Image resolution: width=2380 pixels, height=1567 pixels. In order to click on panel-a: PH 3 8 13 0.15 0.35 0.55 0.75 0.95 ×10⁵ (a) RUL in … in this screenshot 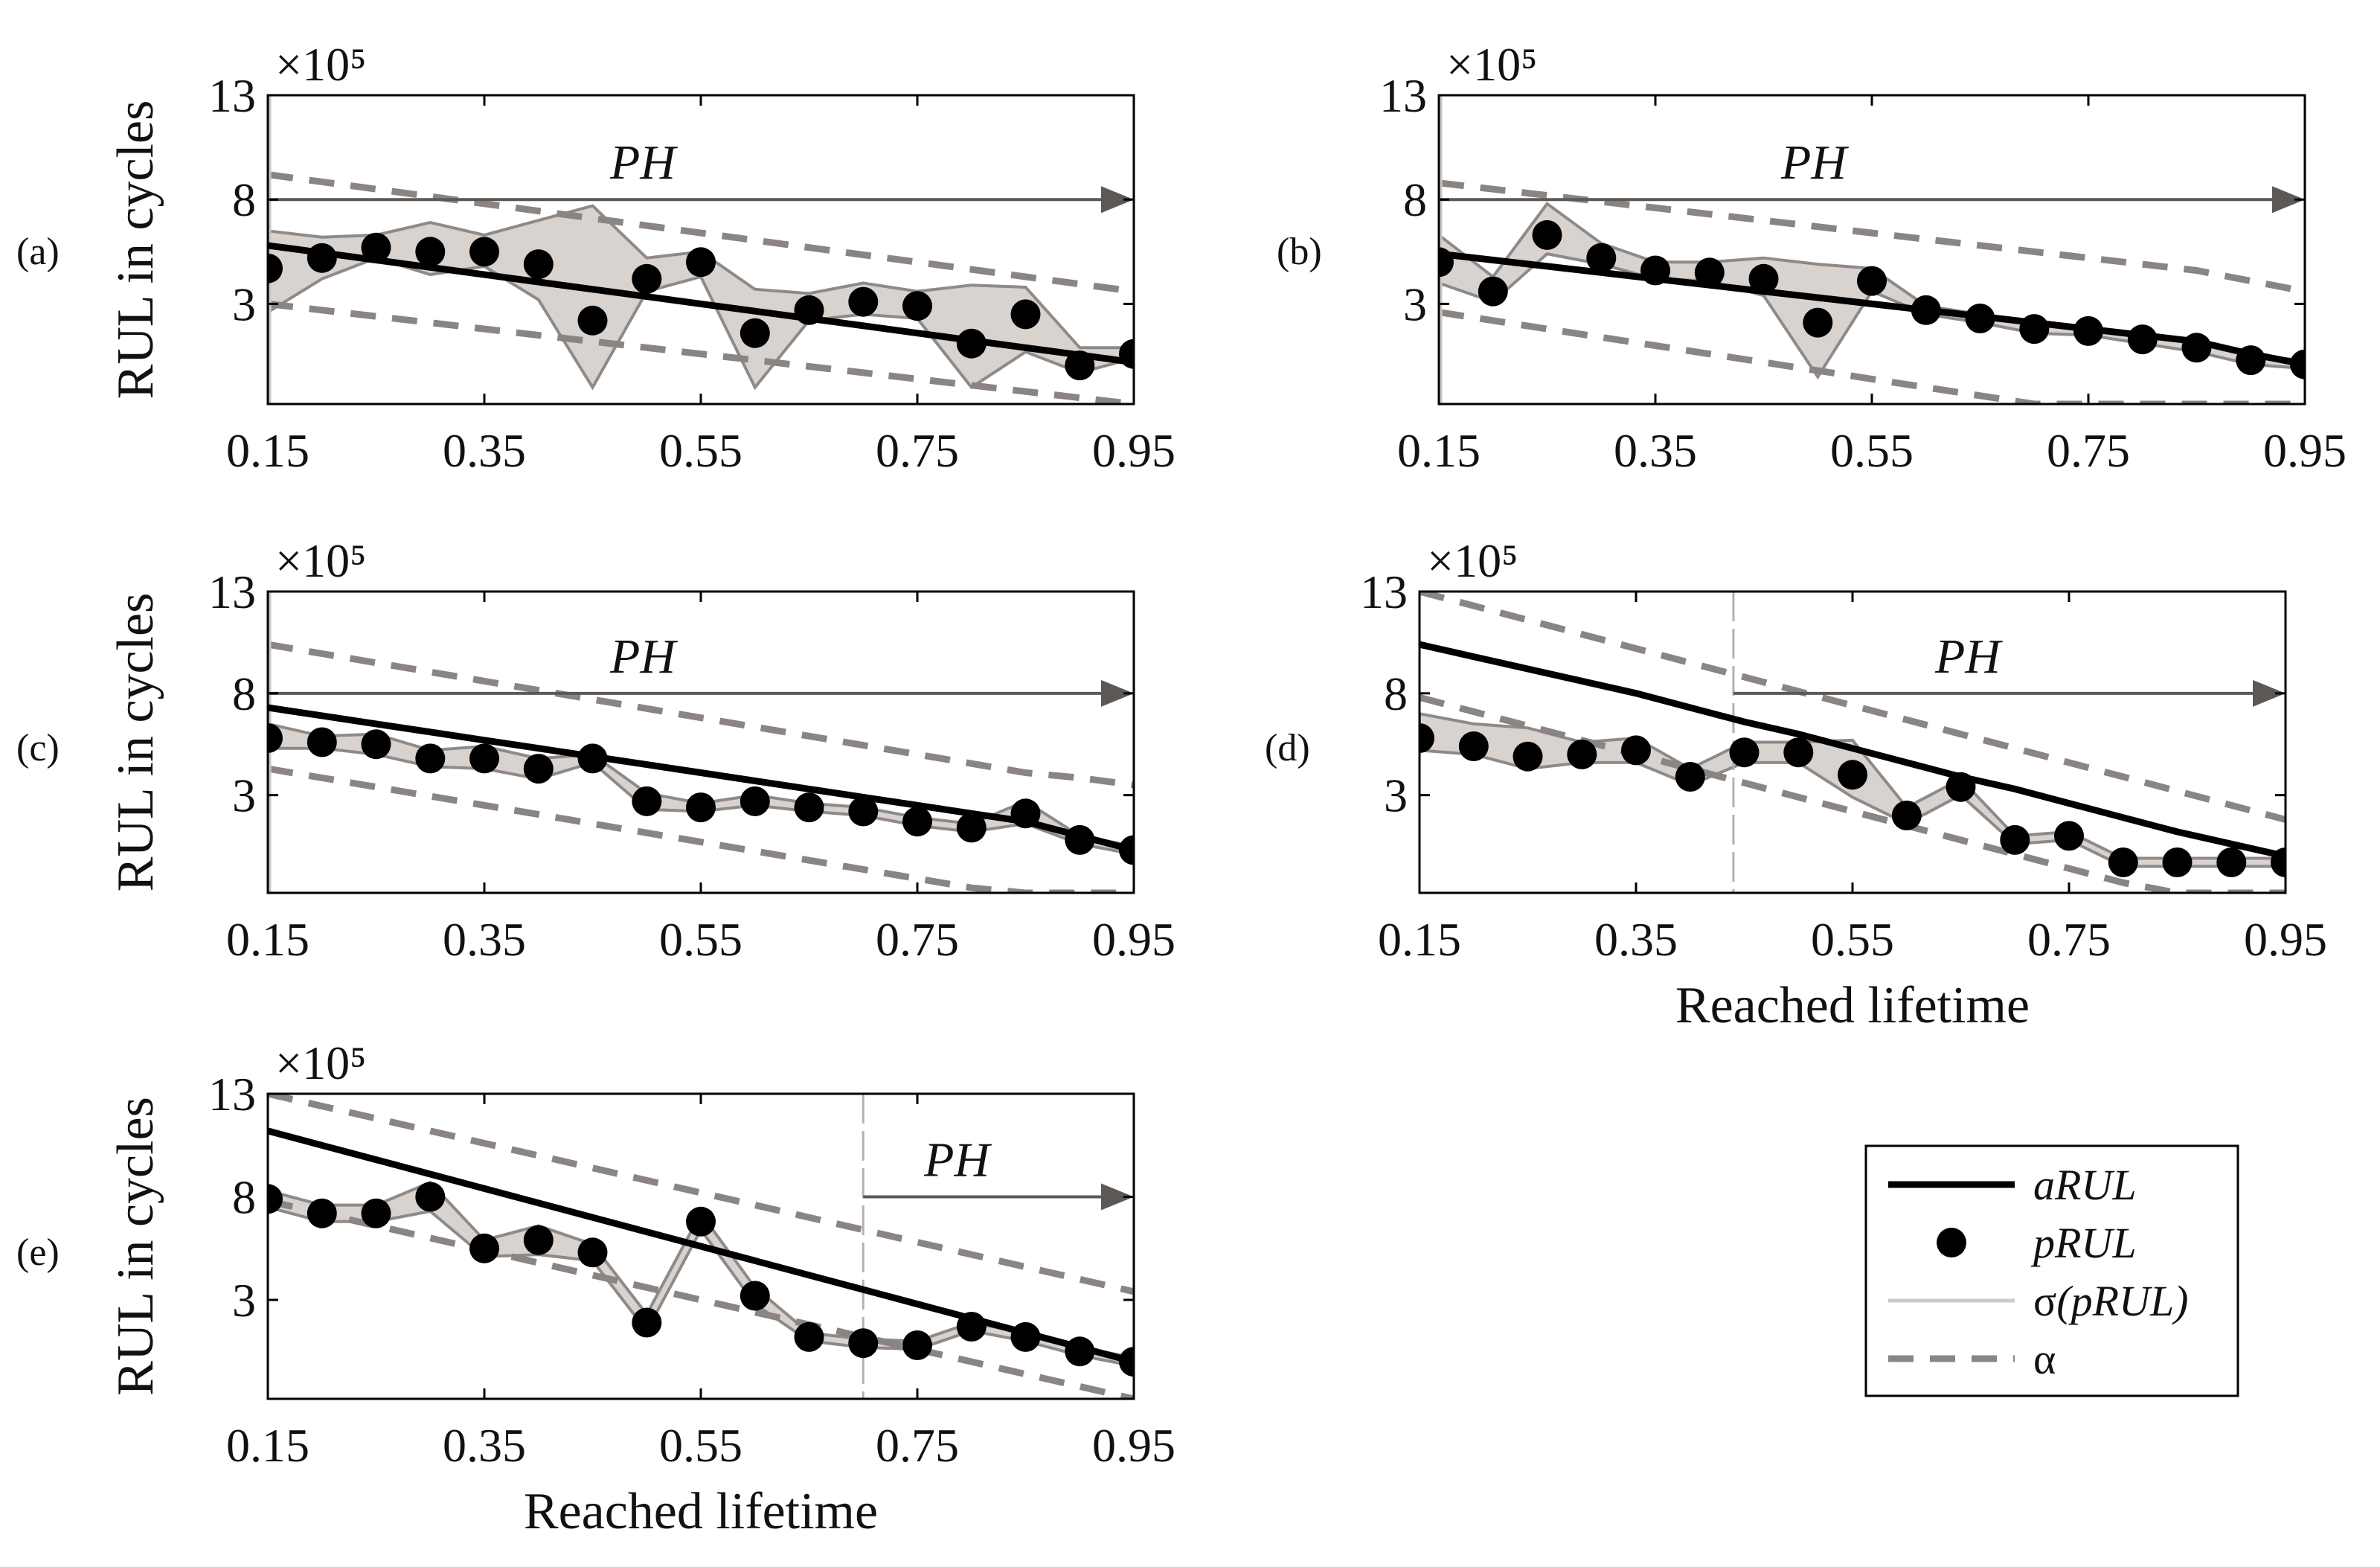, I will do `click(595, 257)`.